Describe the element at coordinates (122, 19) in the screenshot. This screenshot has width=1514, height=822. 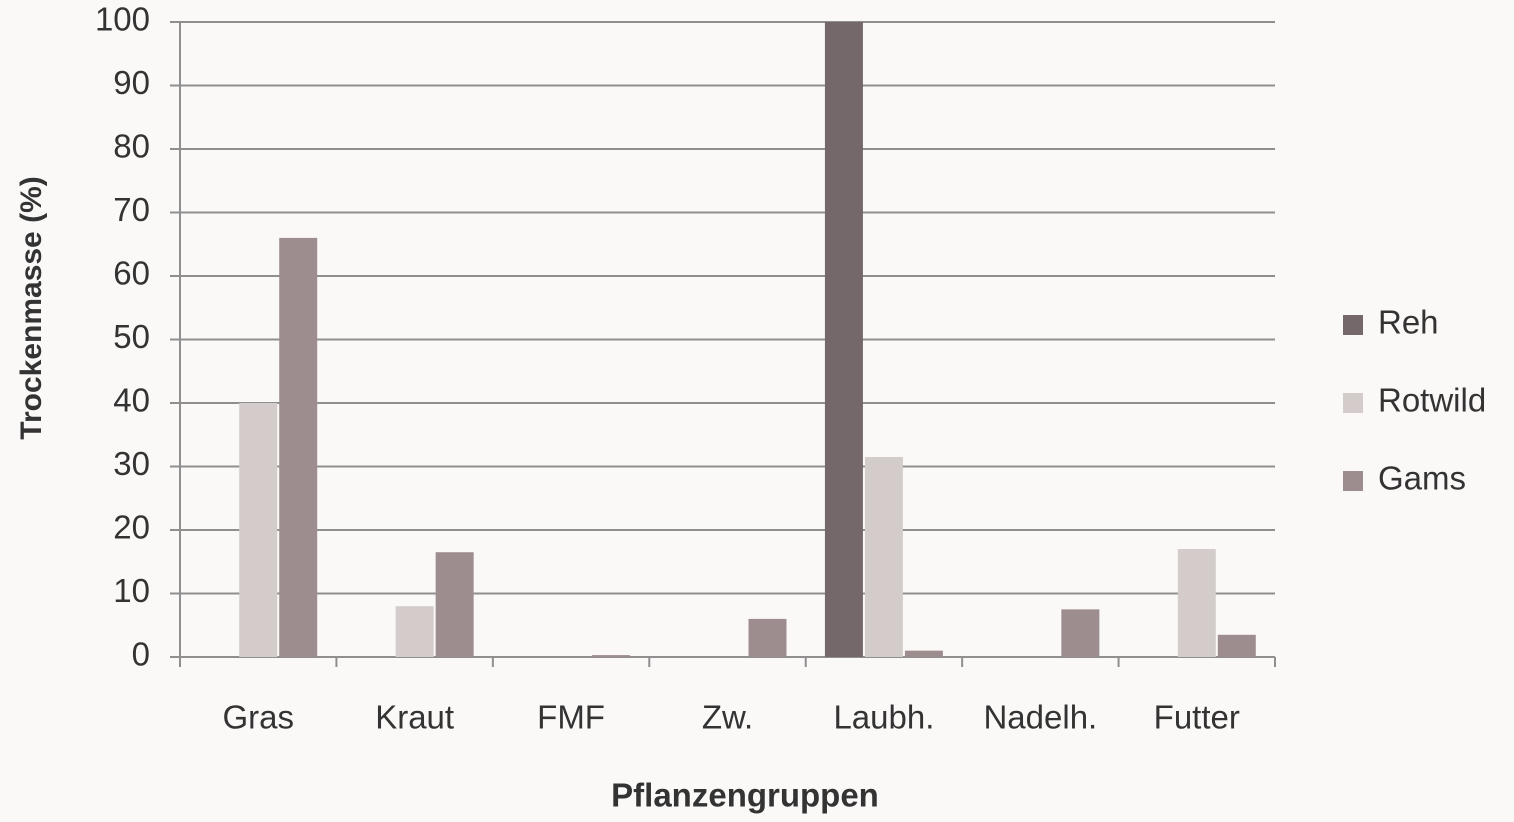
I see `y-tick-label: 100` at that location.